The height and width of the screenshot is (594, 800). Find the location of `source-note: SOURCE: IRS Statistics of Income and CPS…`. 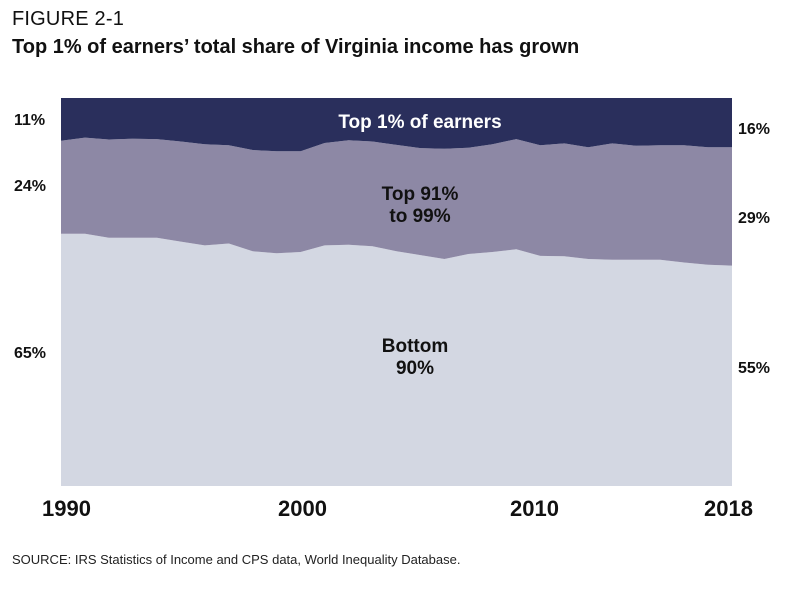

source-note: SOURCE: IRS Statistics of Income and CPS… is located at coordinates (236, 559).